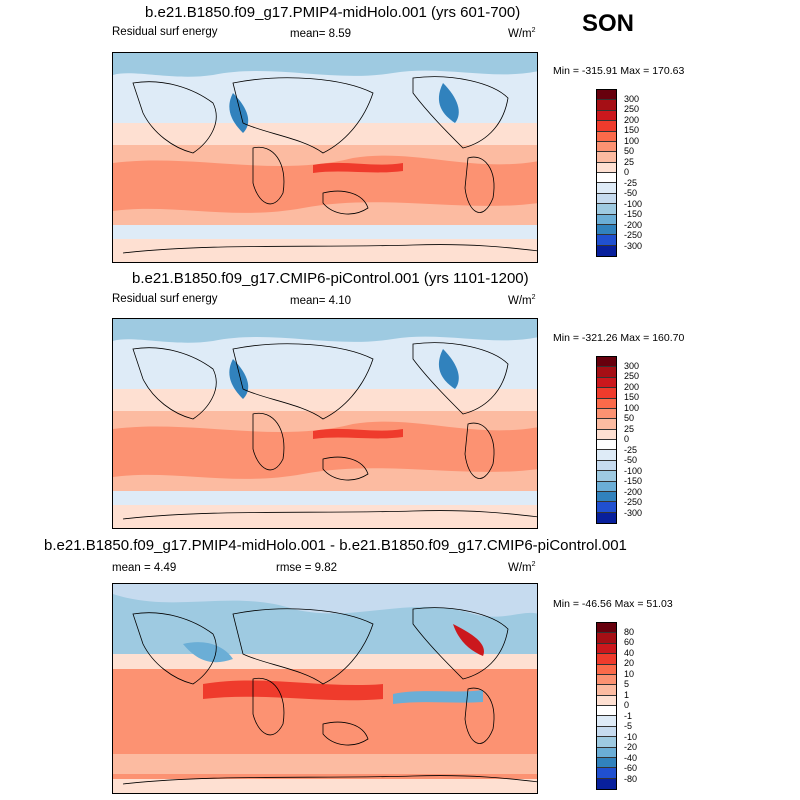  I want to click on colorbar-tick-label: -80, so click(631, 778).